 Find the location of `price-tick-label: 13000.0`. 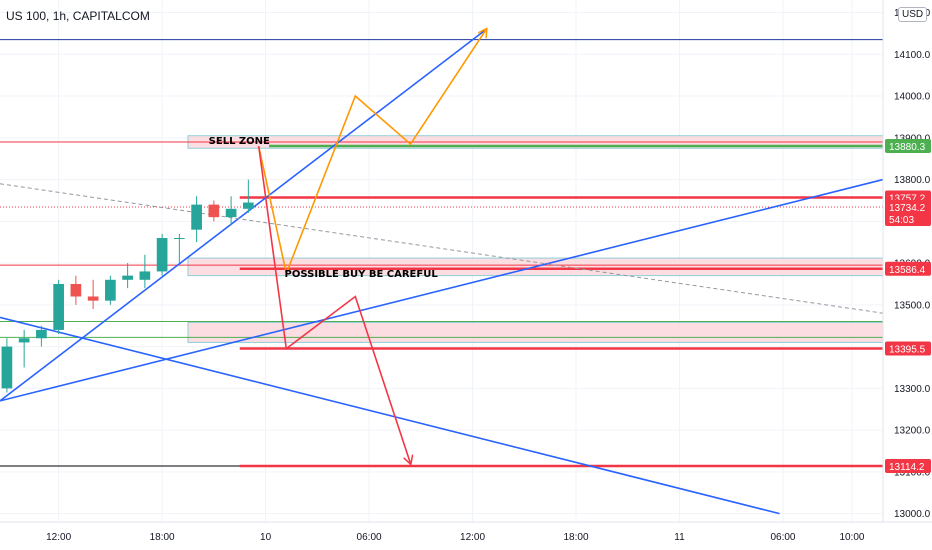

price-tick-label: 13000.0 is located at coordinates (912, 514).